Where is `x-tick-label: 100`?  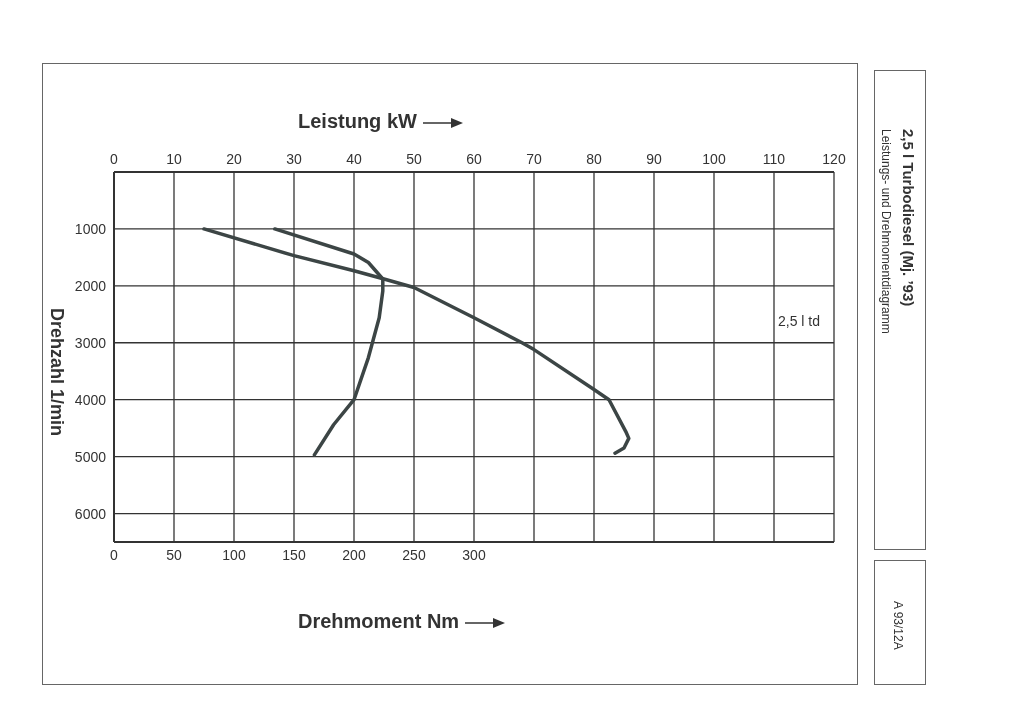 x-tick-label: 100 is located at coordinates (234, 554).